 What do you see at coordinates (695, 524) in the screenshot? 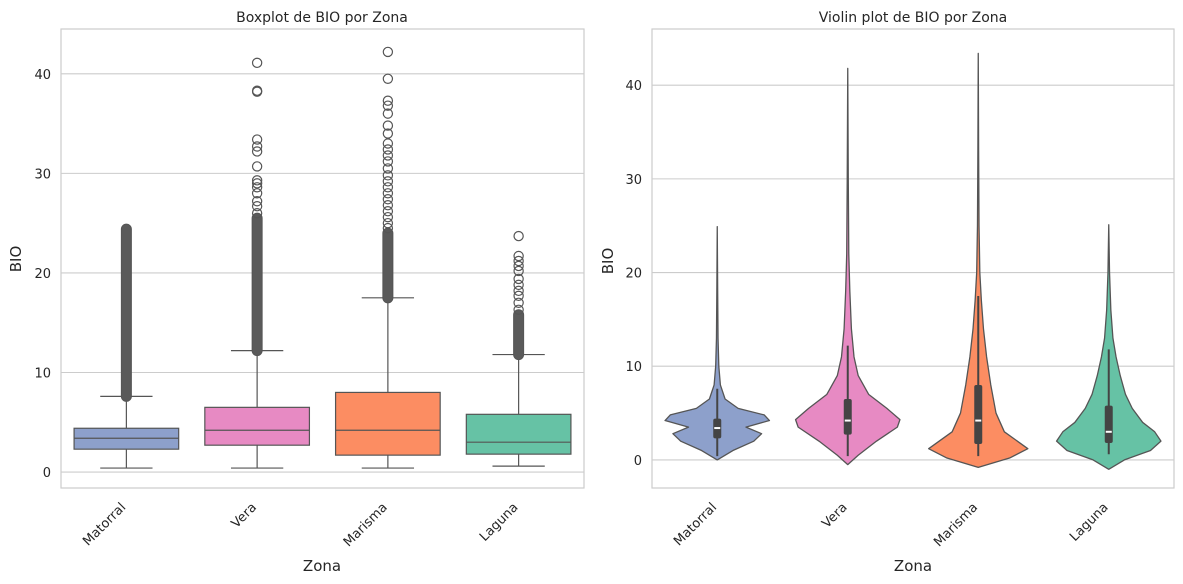
I see `violin-x-tick-label: Matorral` at bounding box center [695, 524].